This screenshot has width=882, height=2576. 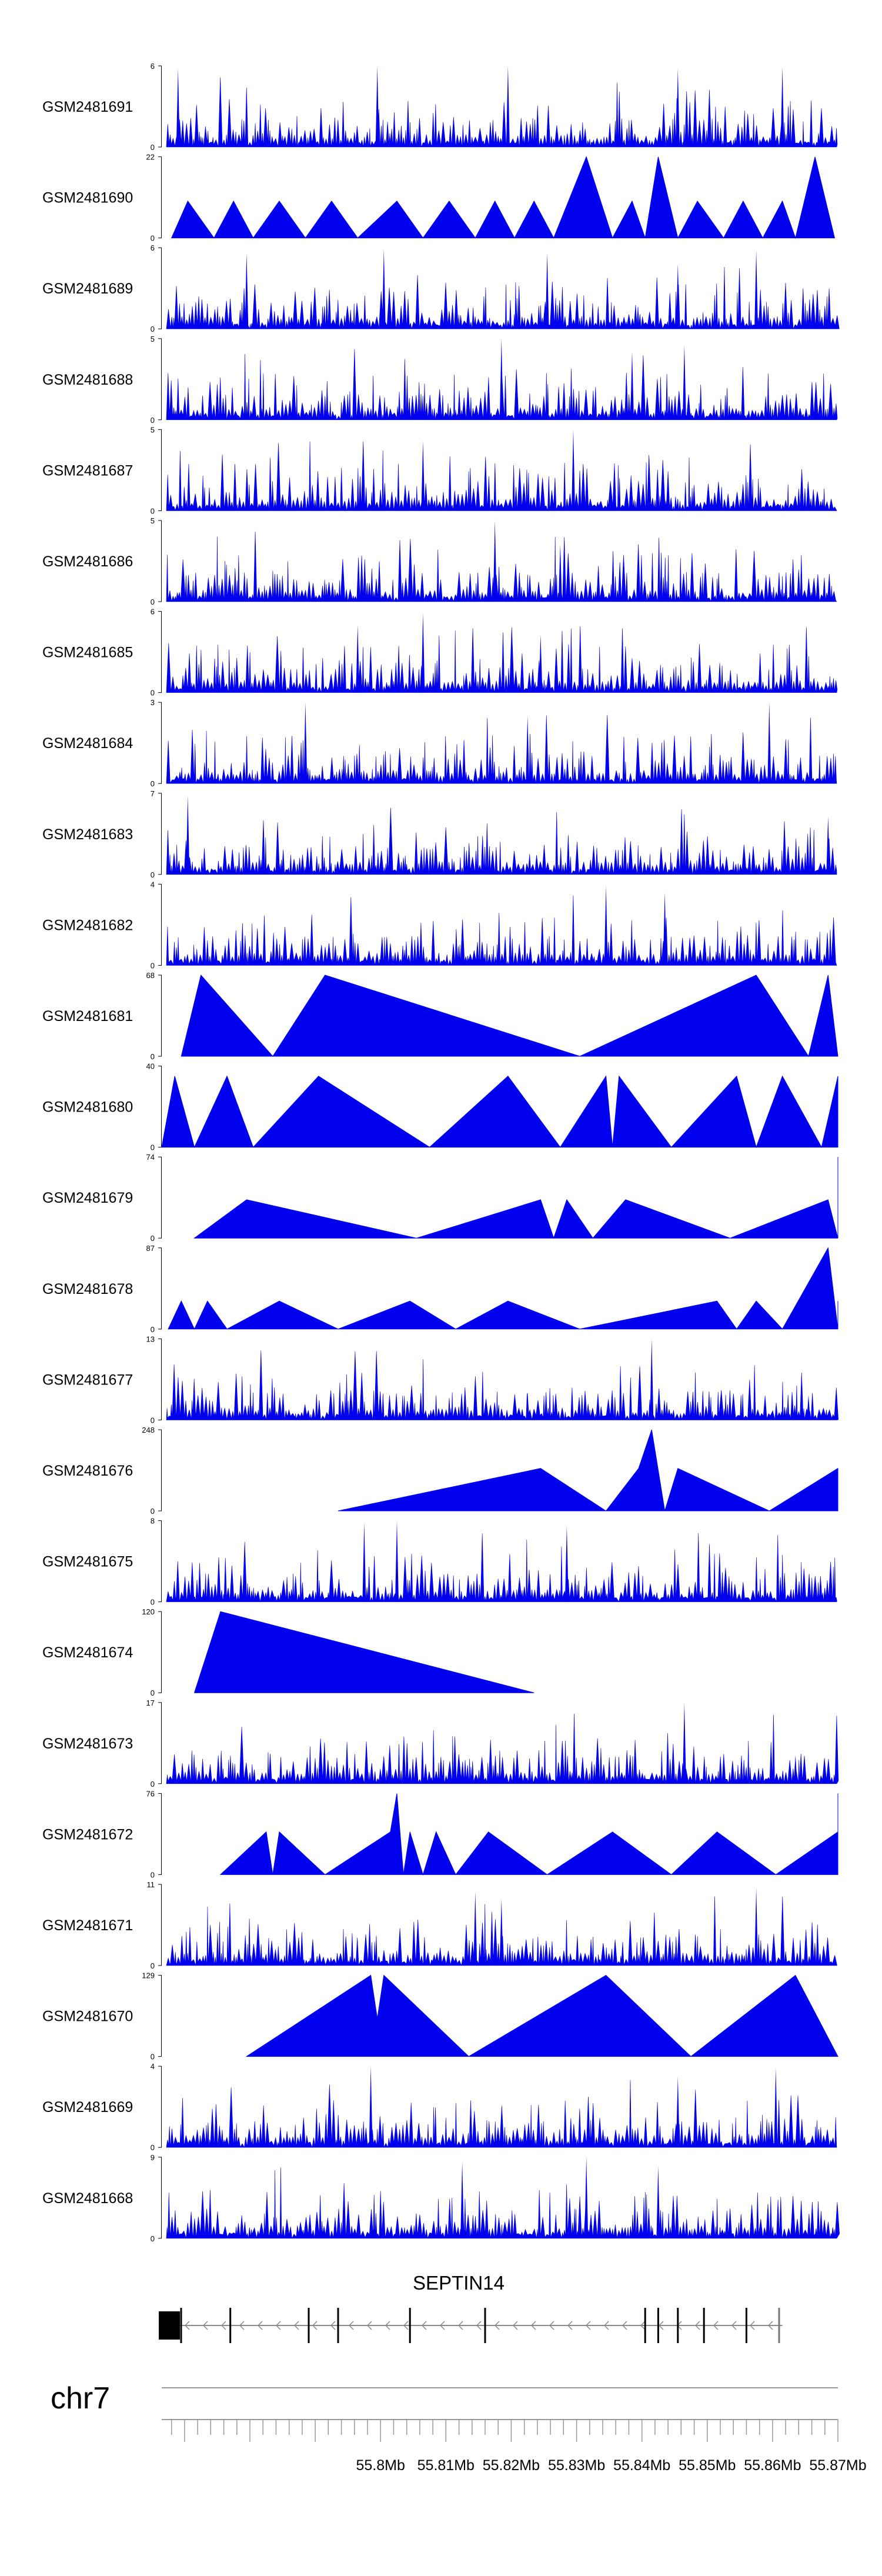 I want to click on track-gsm2481685: GSM2481685 6 0, so click(x=440, y=653).